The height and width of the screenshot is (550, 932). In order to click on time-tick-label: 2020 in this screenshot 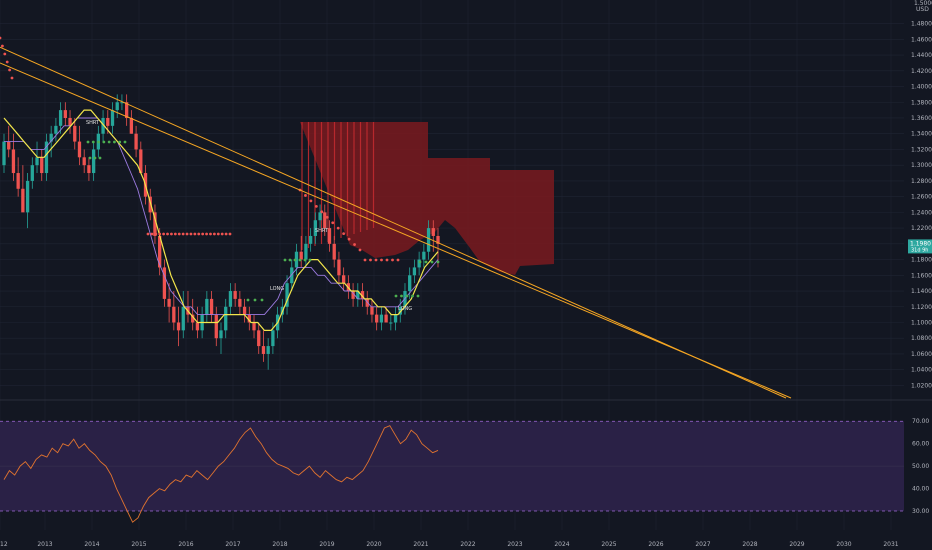, I will do `click(373, 544)`.